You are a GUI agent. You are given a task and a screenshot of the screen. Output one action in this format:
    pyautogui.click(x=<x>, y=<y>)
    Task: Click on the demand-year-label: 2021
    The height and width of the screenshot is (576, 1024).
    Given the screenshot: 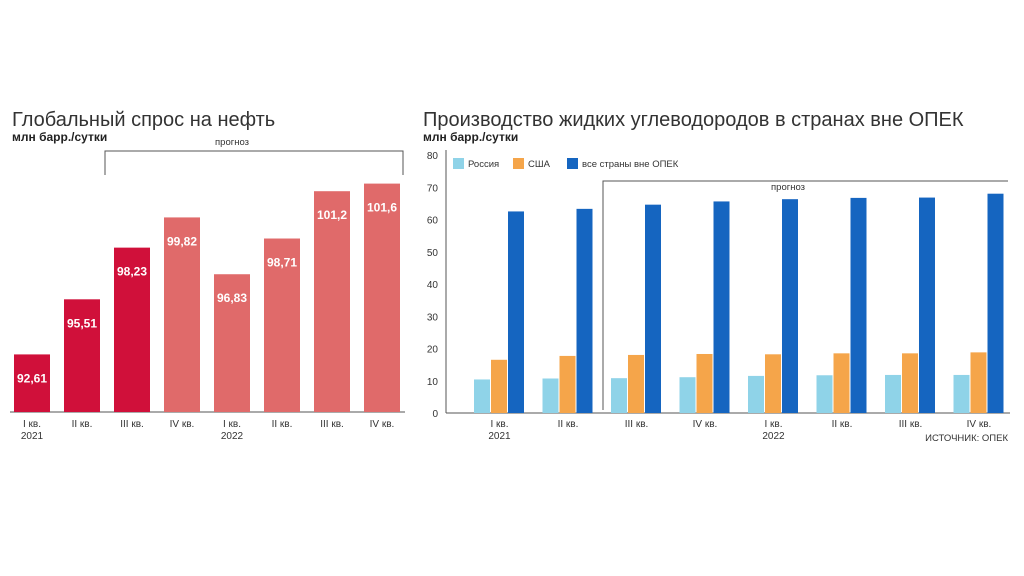 What is the action you would take?
    pyautogui.click(x=32, y=436)
    